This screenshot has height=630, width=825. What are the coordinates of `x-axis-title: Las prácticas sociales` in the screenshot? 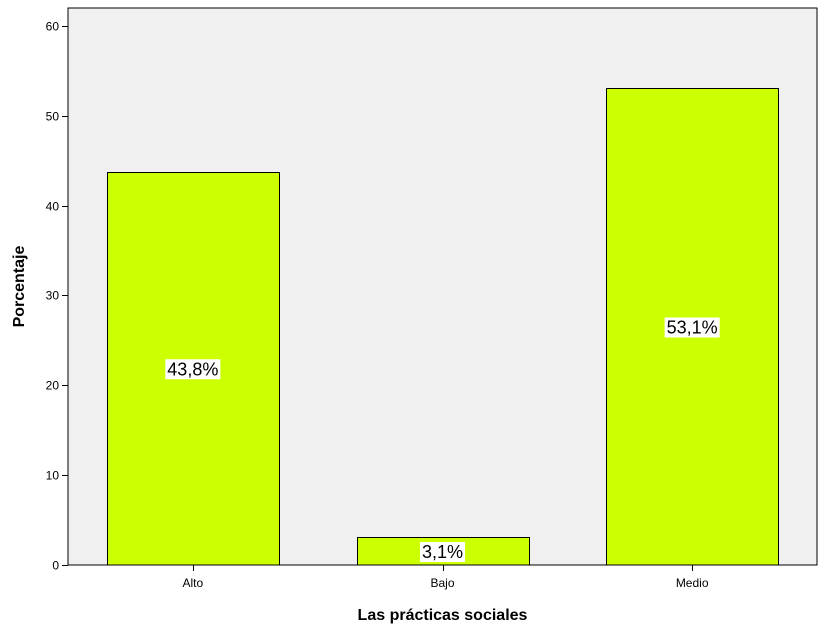 It's located at (443, 615).